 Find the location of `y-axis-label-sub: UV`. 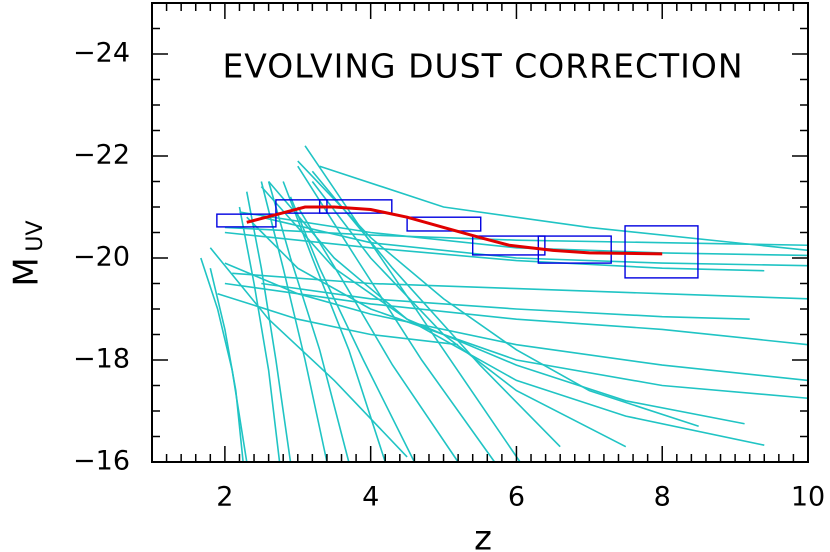

y-axis-label-sub: UV is located at coordinates (35, 235).